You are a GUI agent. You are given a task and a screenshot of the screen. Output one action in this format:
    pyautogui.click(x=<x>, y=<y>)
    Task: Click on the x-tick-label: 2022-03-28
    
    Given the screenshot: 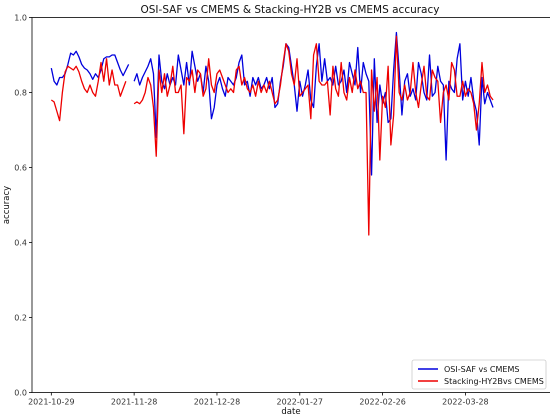 What is the action you would take?
    pyautogui.click(x=465, y=402)
    